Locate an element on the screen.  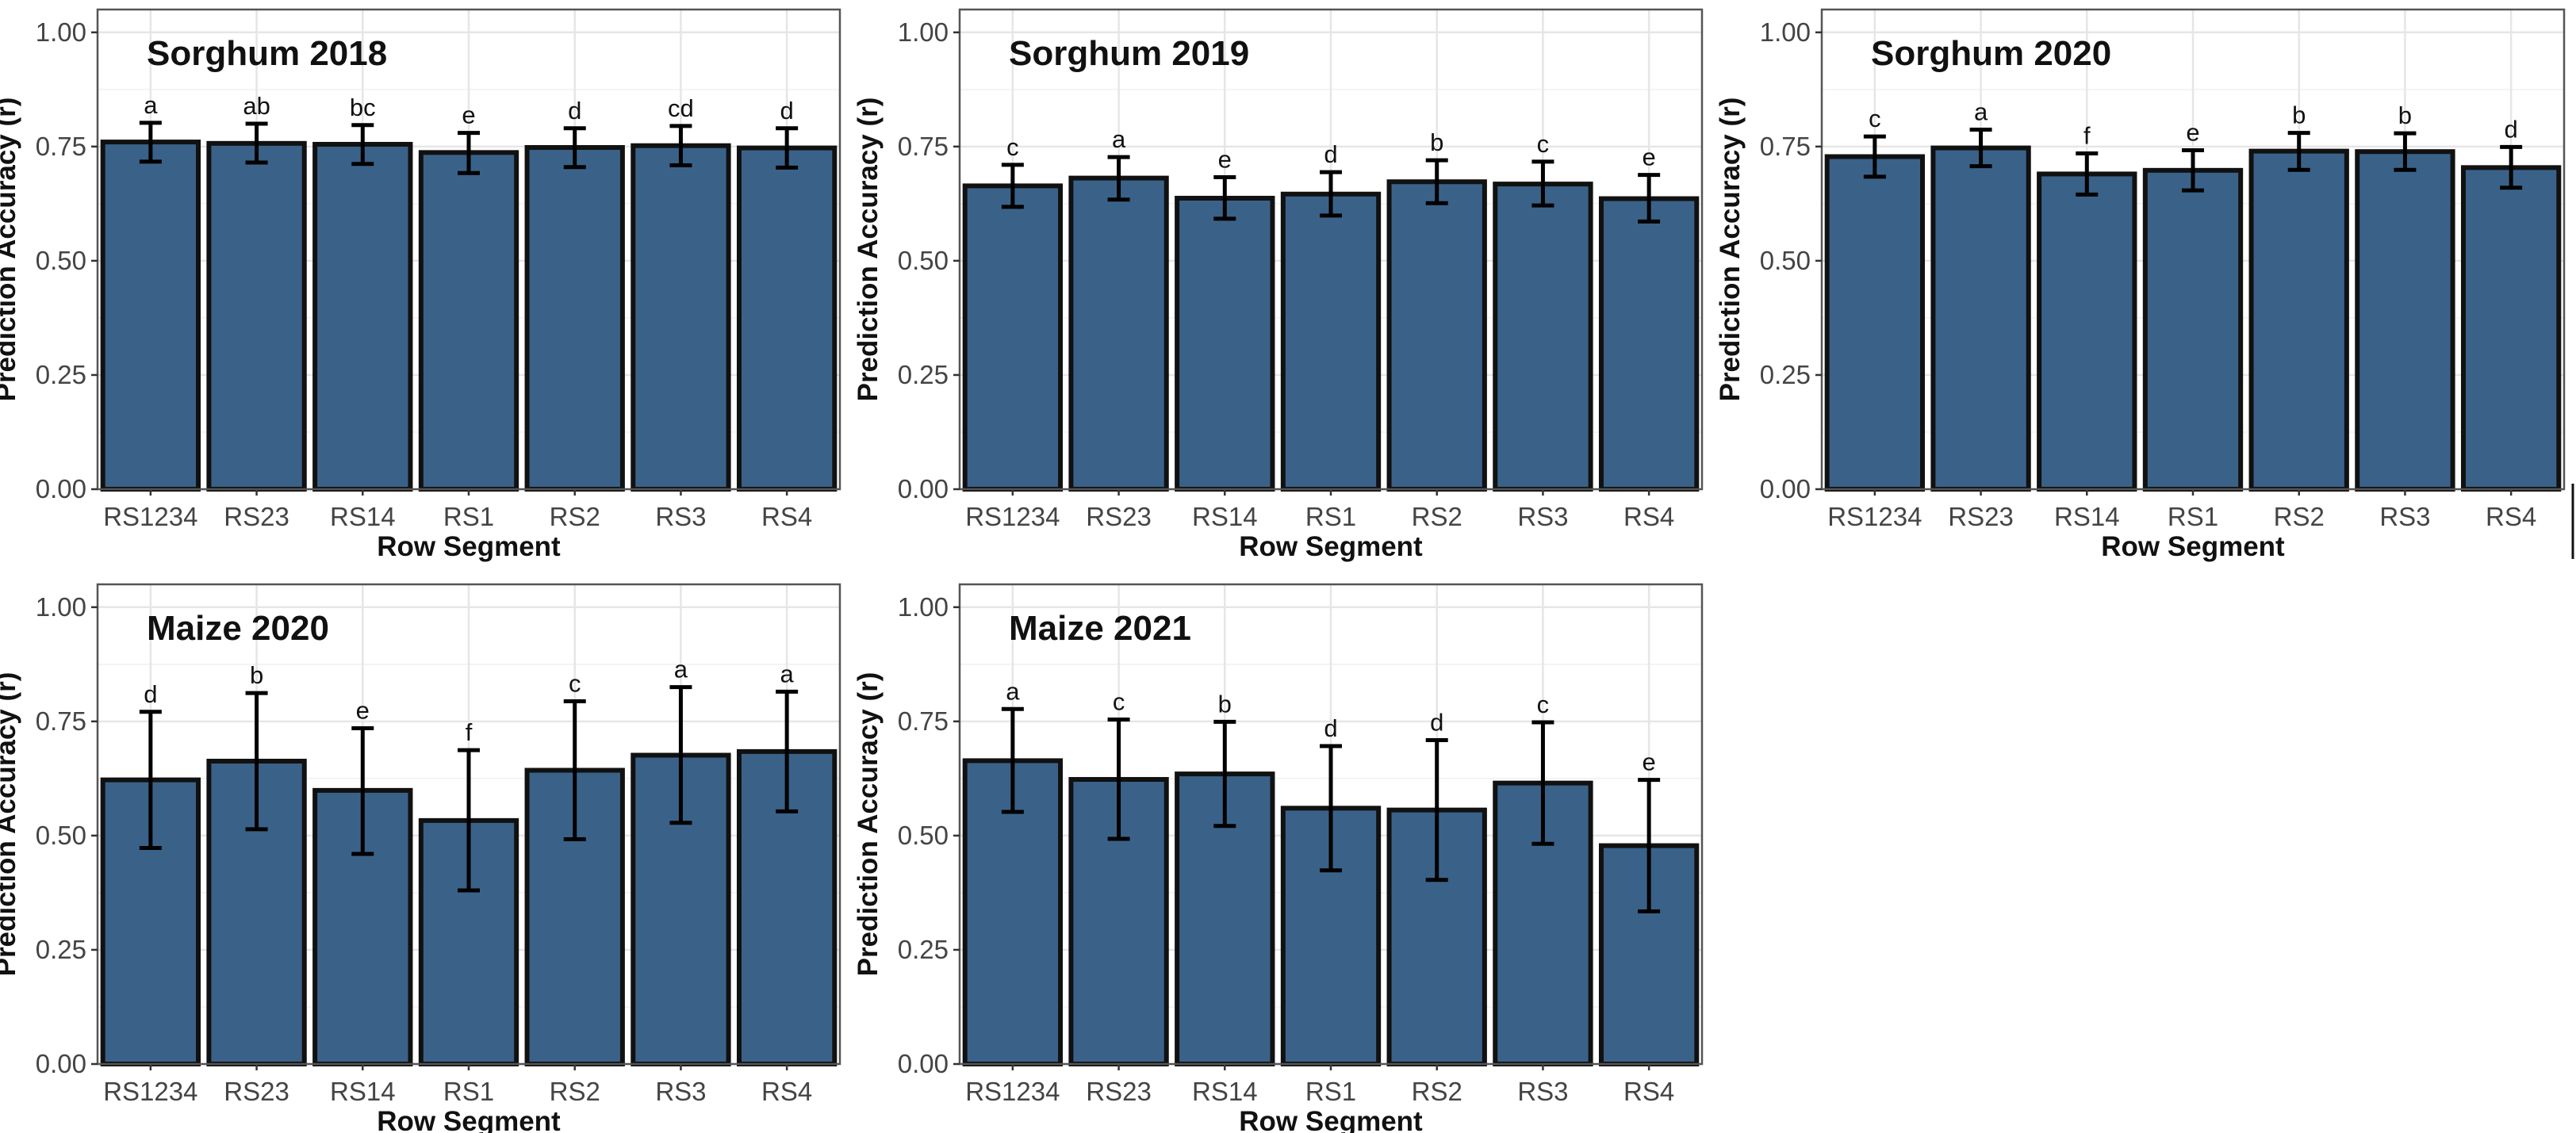
significance-label: d is located at coordinates (787, 110).